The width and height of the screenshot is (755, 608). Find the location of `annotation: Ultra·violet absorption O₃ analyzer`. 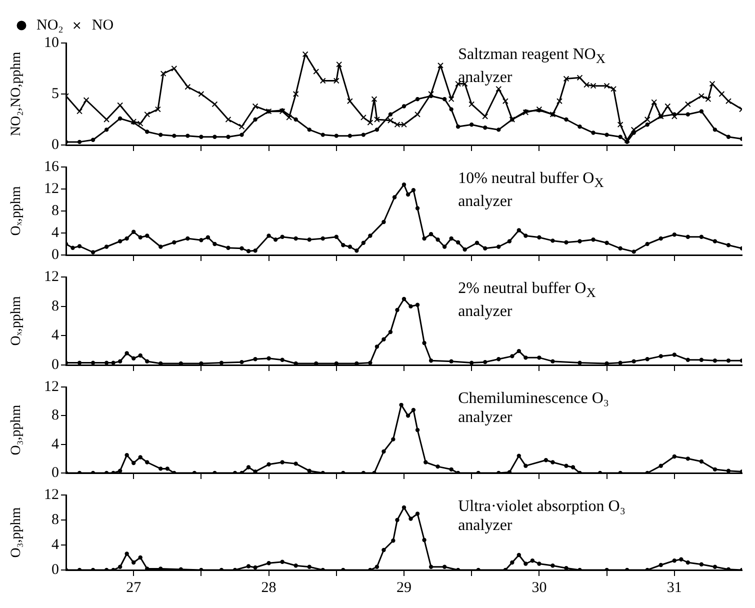

annotation: Ultra·violet absorption O₃ analyzer is located at coordinates (542, 516).